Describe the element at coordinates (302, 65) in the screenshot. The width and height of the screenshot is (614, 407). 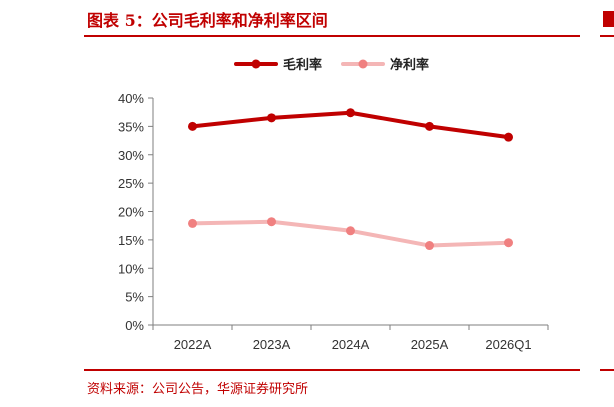
I see `gross-margin-legend-label: 毛利率` at that location.